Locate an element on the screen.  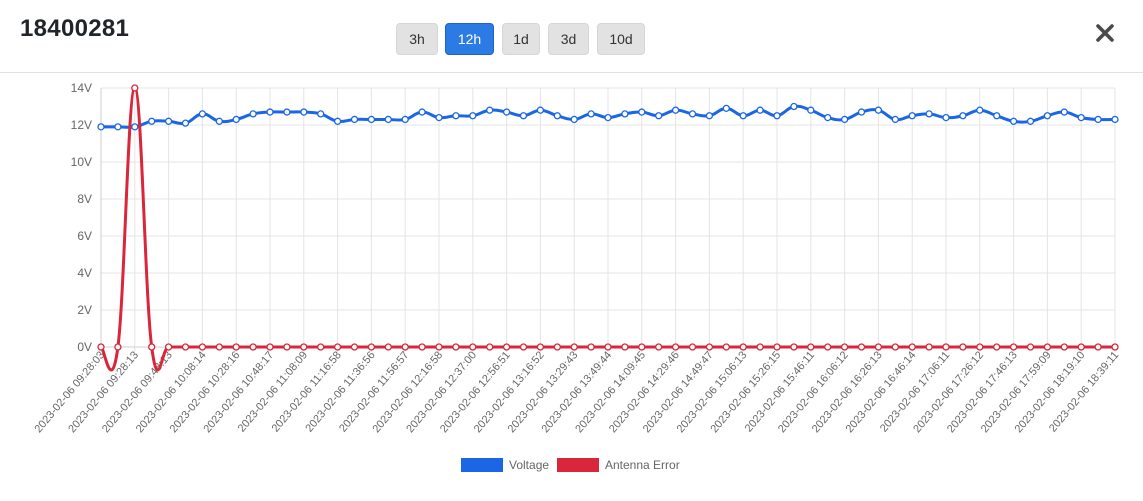
range-button-10d: 10d is located at coordinates (621, 39).